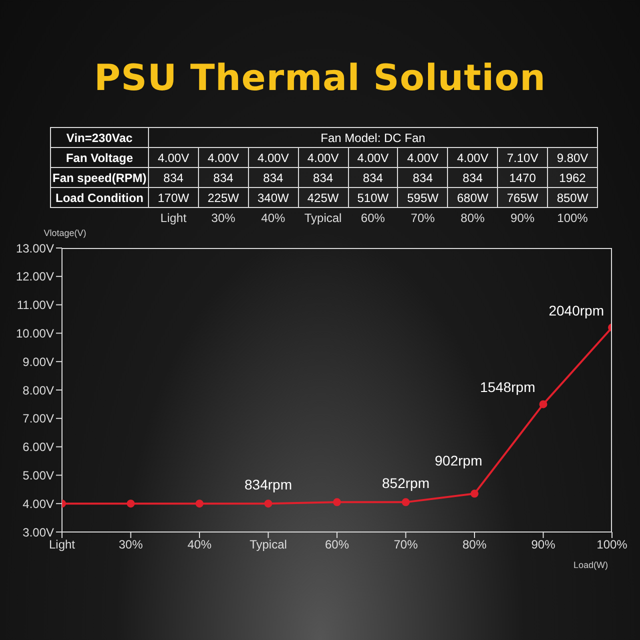  I want to click on data-label: 1962, so click(573, 178).